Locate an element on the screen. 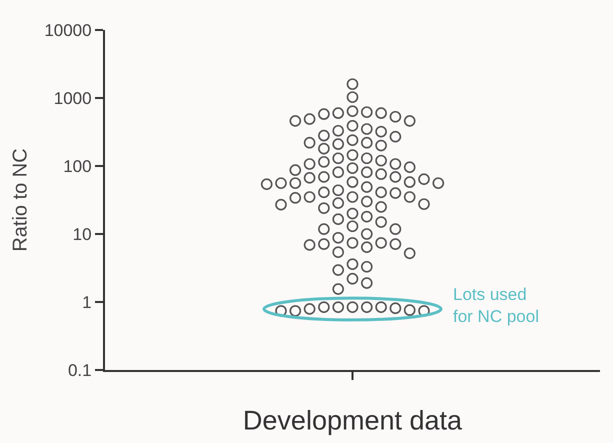 This screenshot has width=613, height=443. y-tick-label: 0.1 is located at coordinates (80, 370).